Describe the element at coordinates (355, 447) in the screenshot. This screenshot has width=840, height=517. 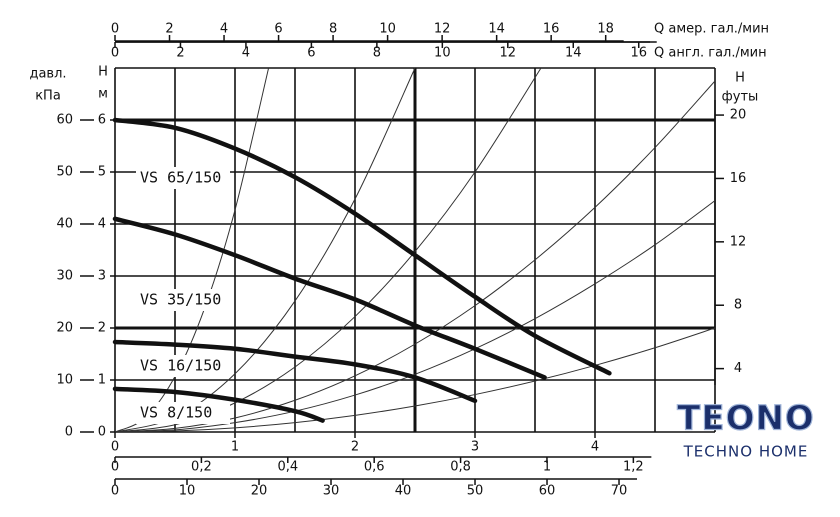
I see `x-tick-label: 2` at that location.